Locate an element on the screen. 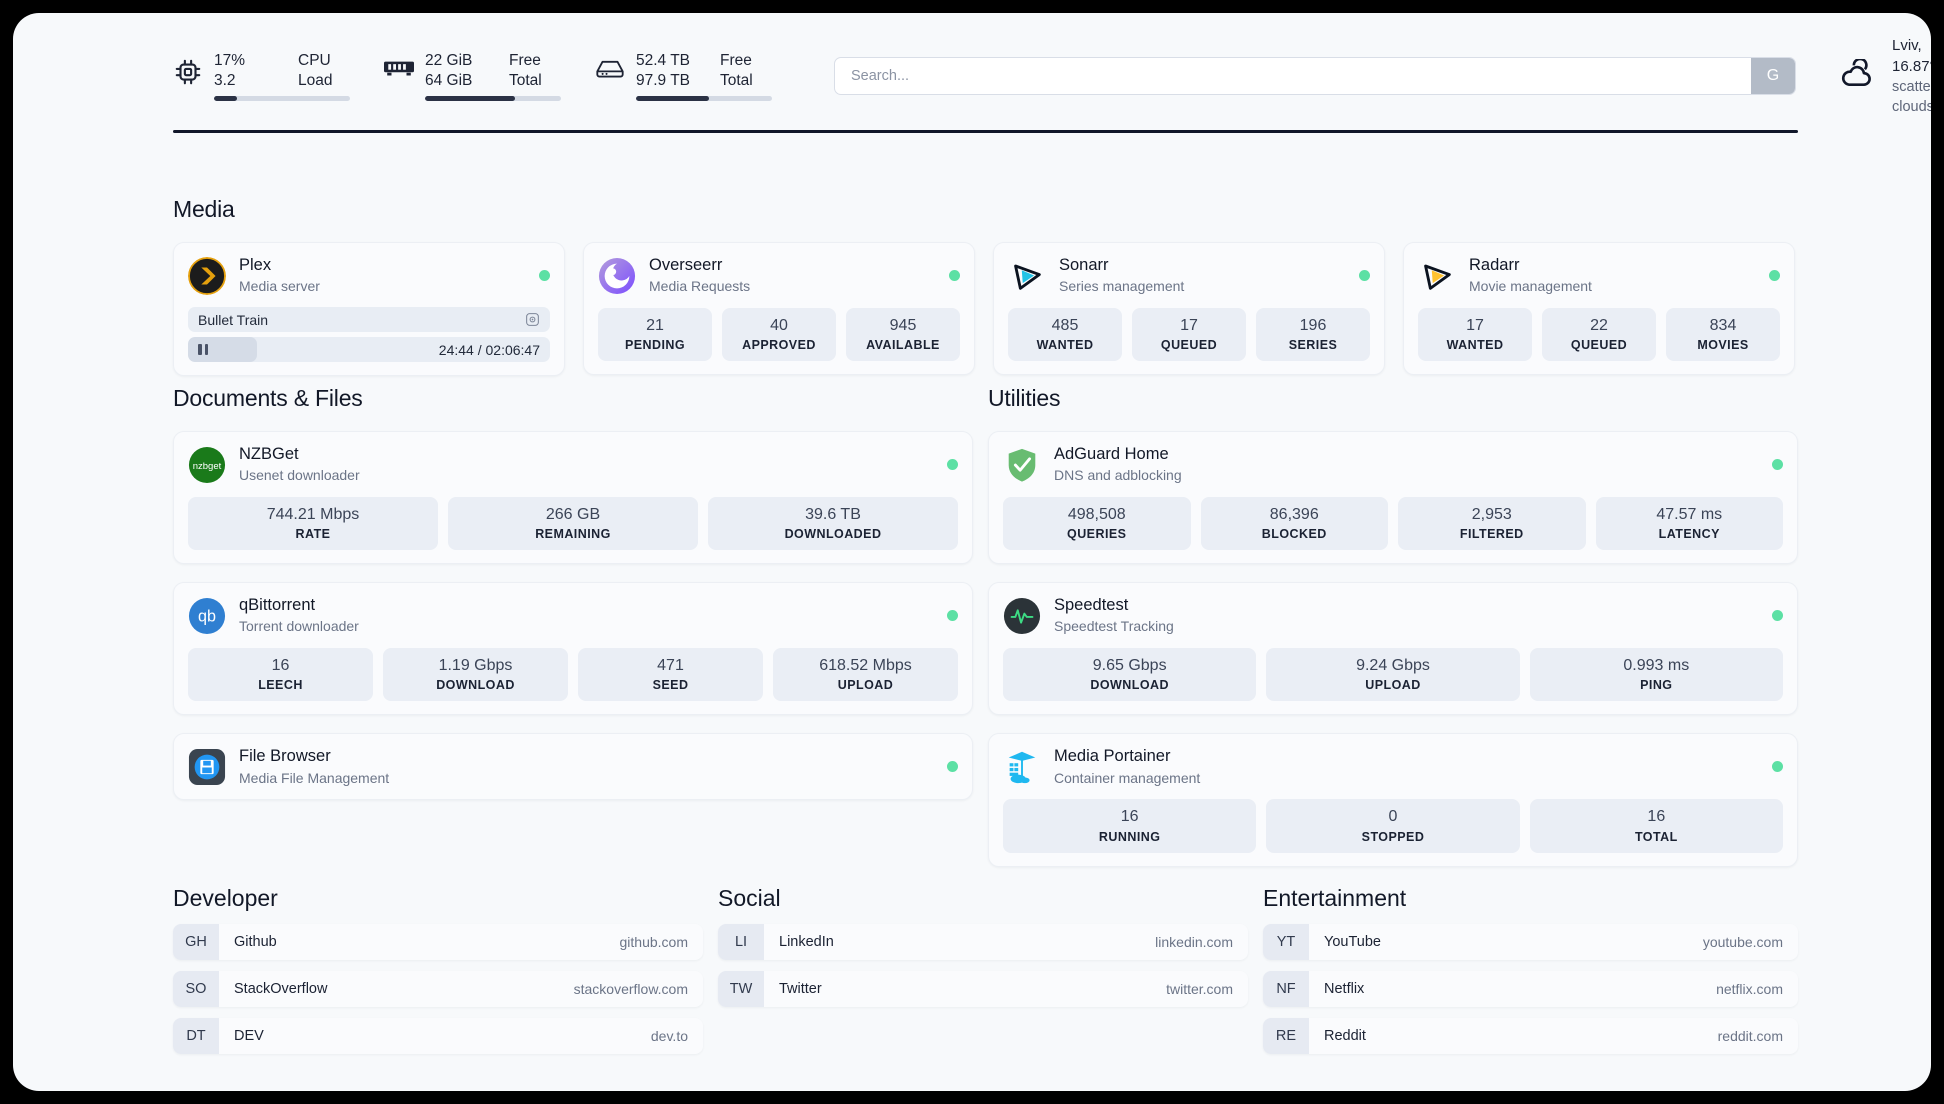 Image resolution: width=1944 pixels, height=1104 pixels. radarr-status-dot is located at coordinates (1774, 275).